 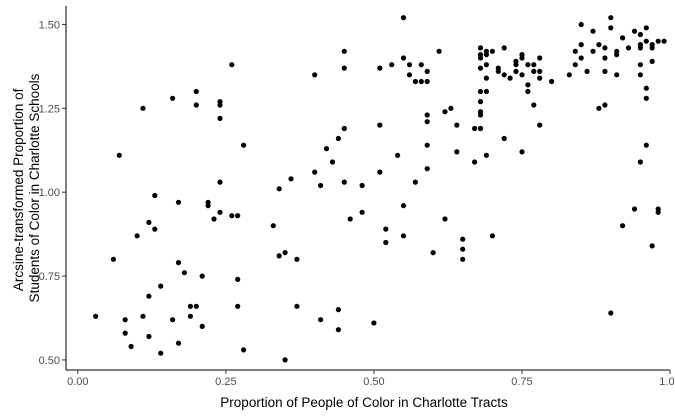 I want to click on x-tick-label: 0.00, so click(x=77, y=382).